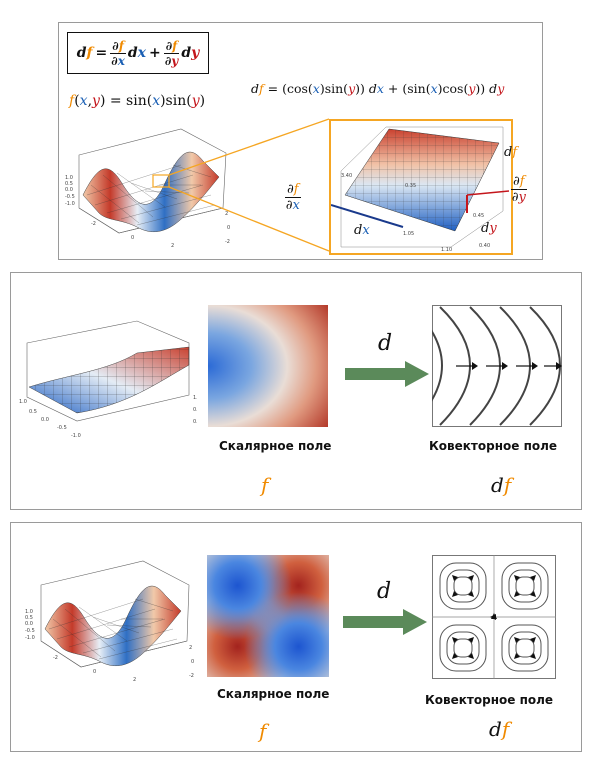  What do you see at coordinates (171, 53) in the screenshot?
I see `partial-f-partial-y: ∂f ∂y` at bounding box center [171, 53].